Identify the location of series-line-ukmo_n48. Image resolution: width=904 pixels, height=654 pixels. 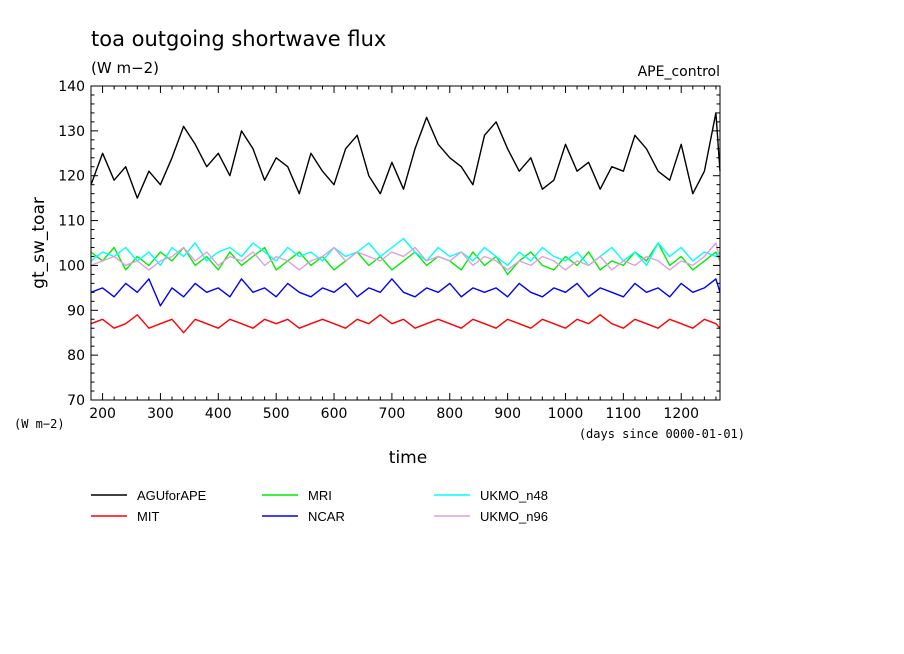
(405, 252).